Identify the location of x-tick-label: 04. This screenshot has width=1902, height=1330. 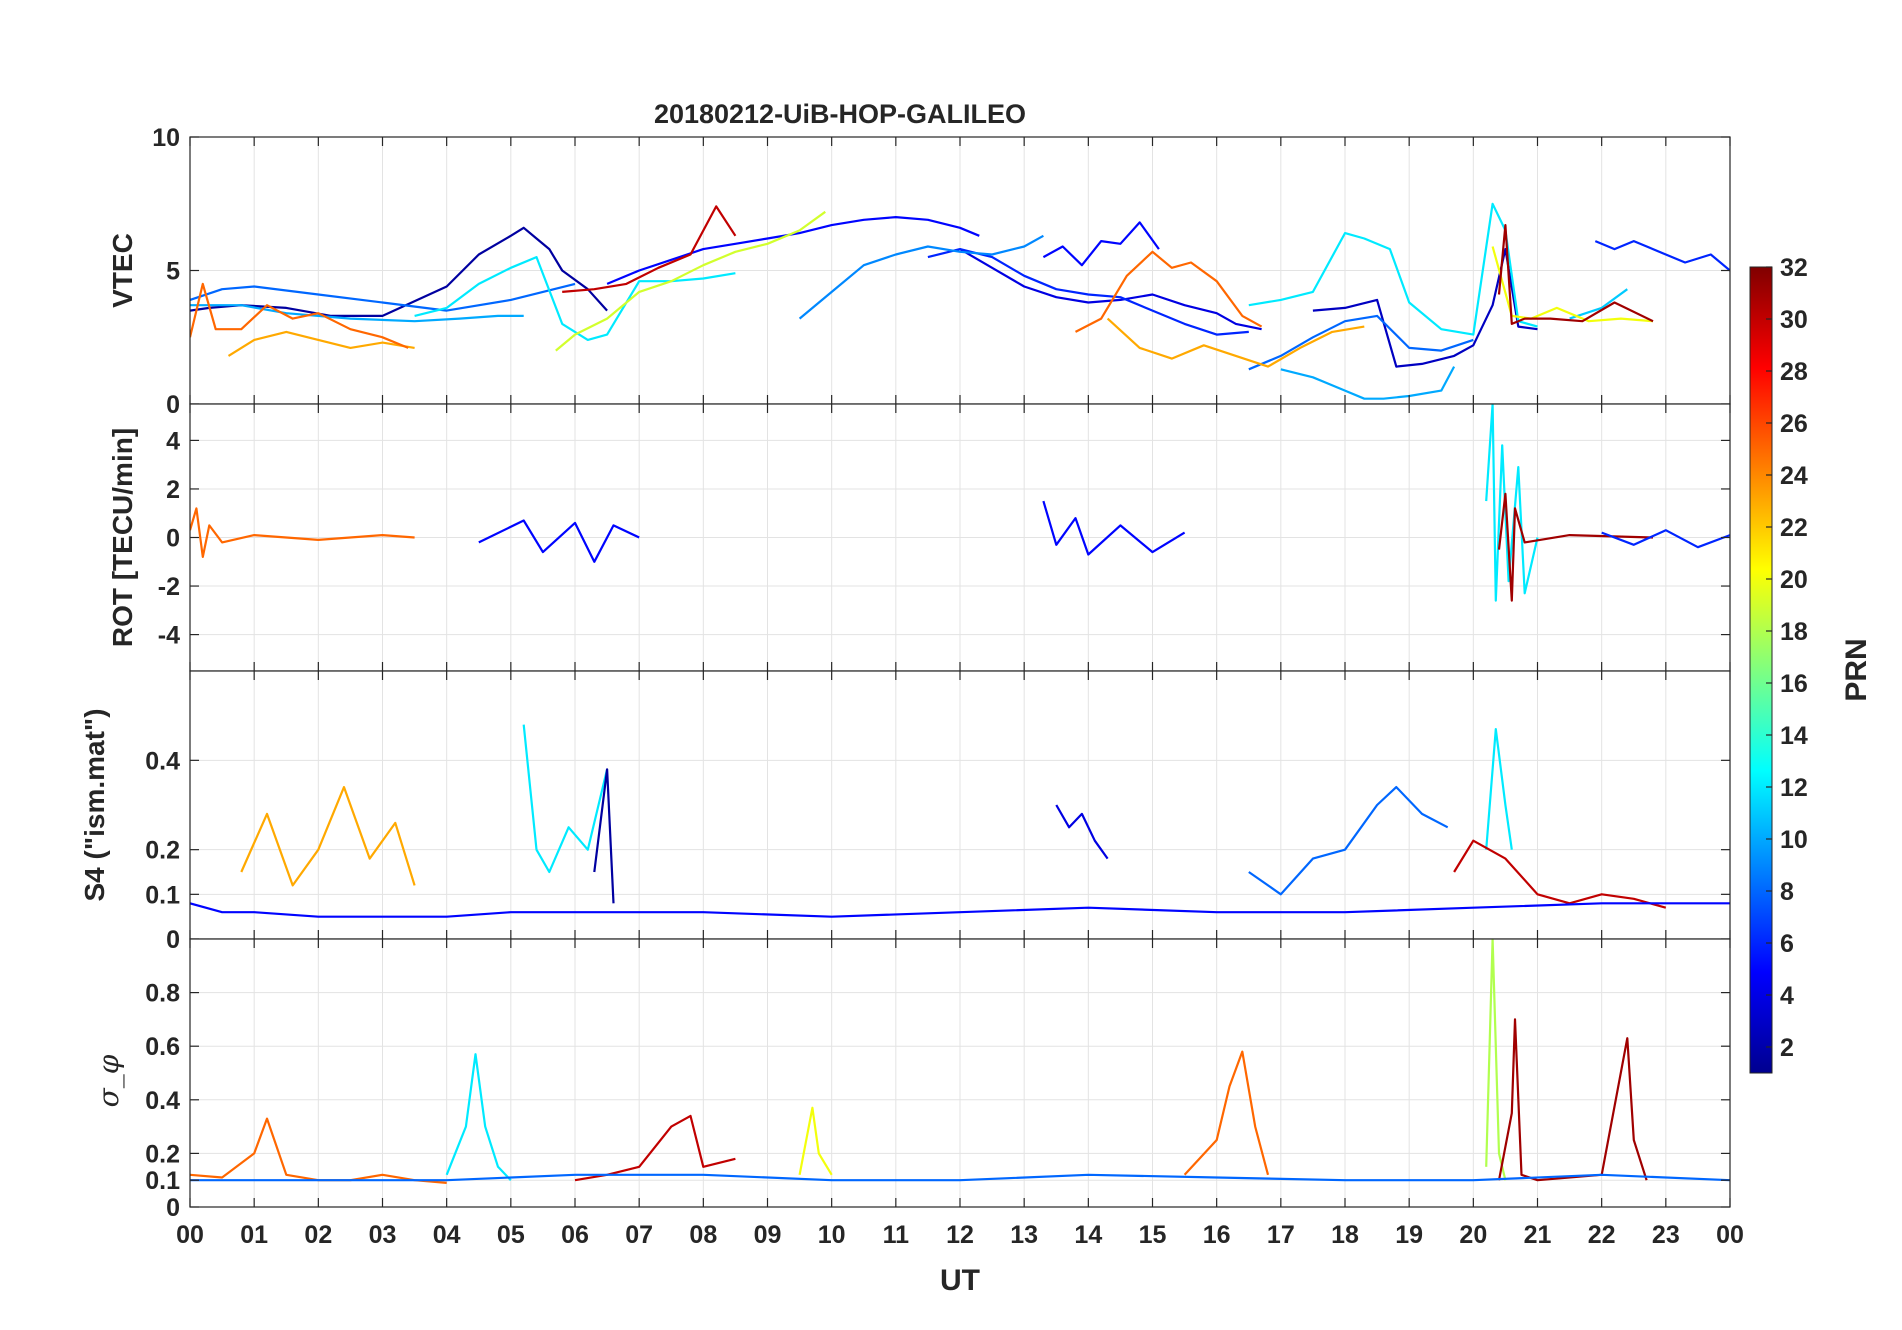
(447, 1235).